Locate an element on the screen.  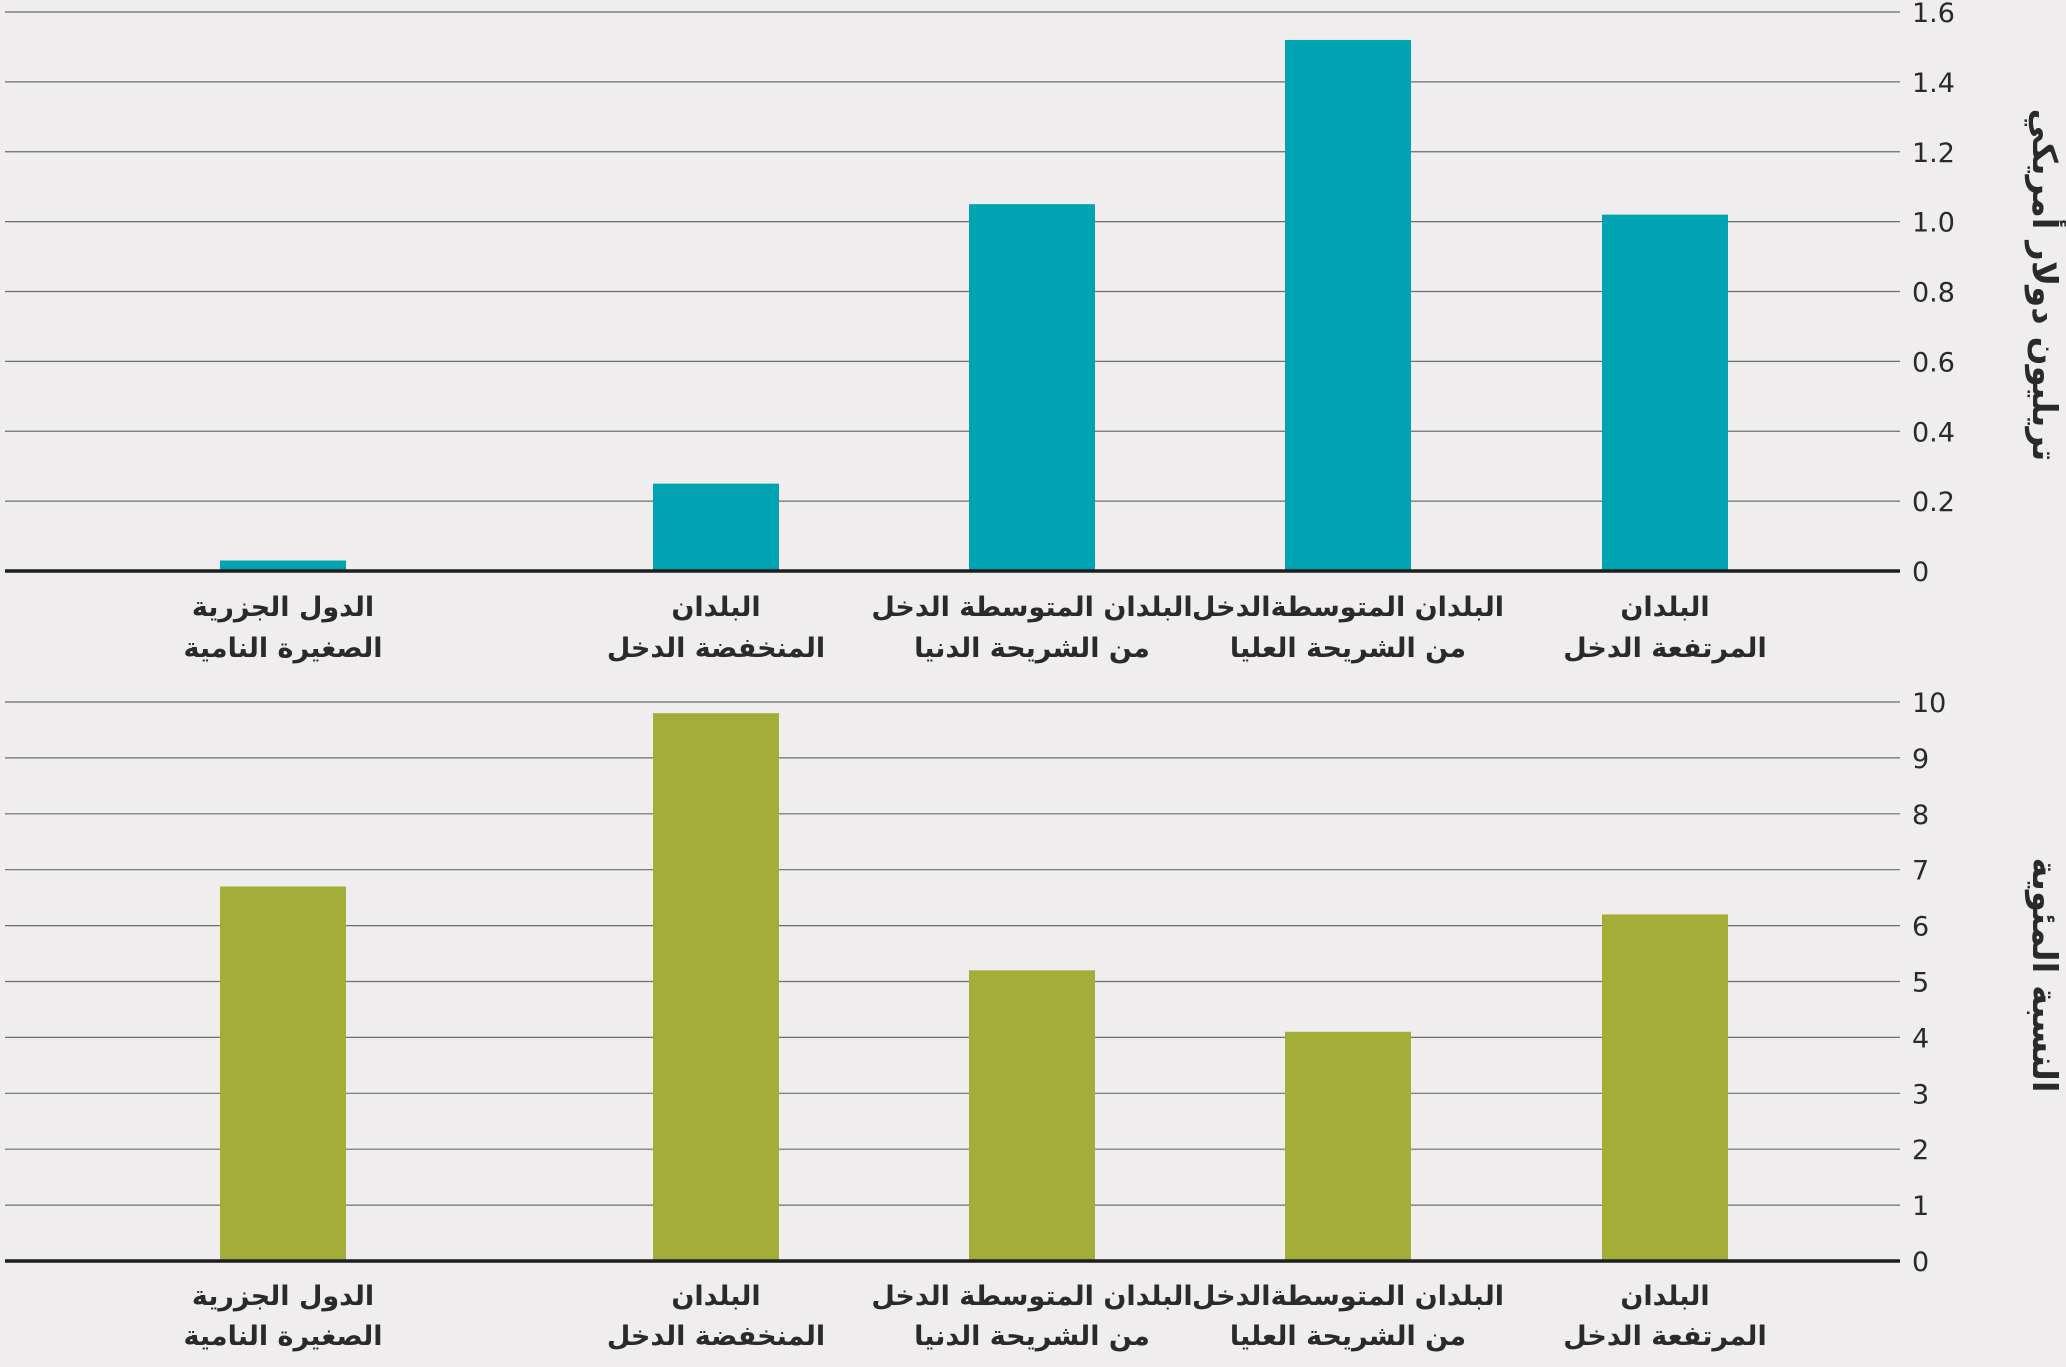
y-tick-label: 0.8 is located at coordinates (1933, 293).